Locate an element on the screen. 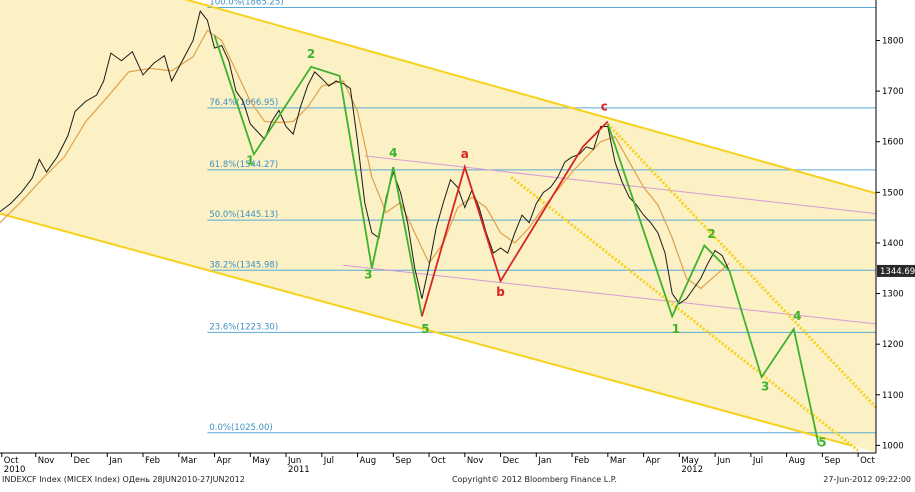 Image resolution: width=915 pixels, height=492 pixels. x-year-label: 2011 is located at coordinates (299, 470).